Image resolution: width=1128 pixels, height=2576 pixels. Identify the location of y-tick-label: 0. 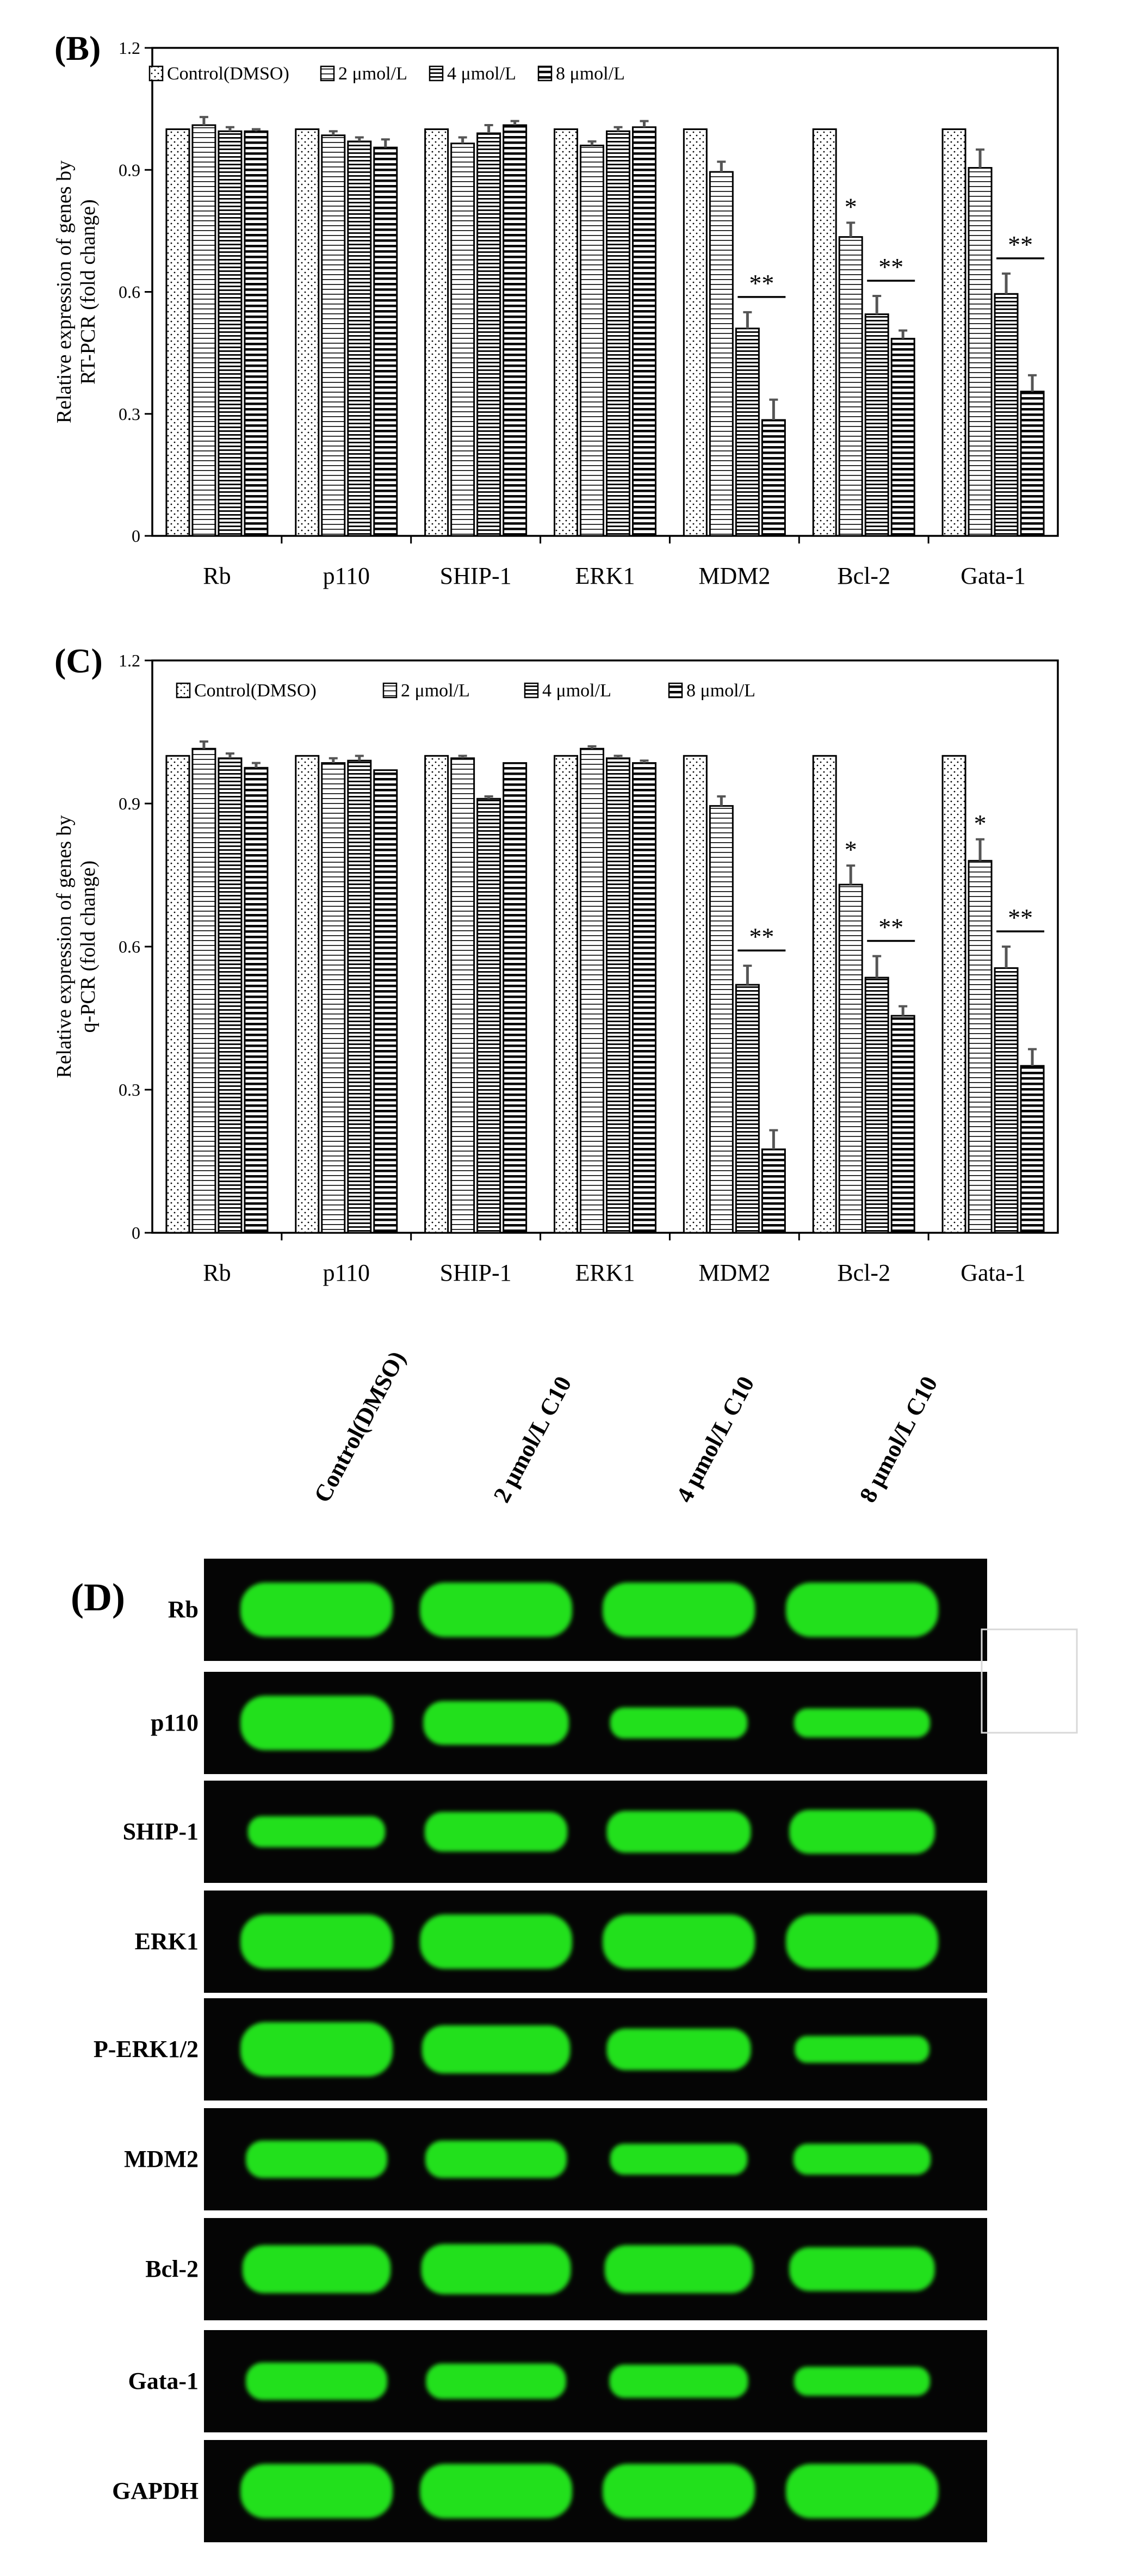
(136, 1233).